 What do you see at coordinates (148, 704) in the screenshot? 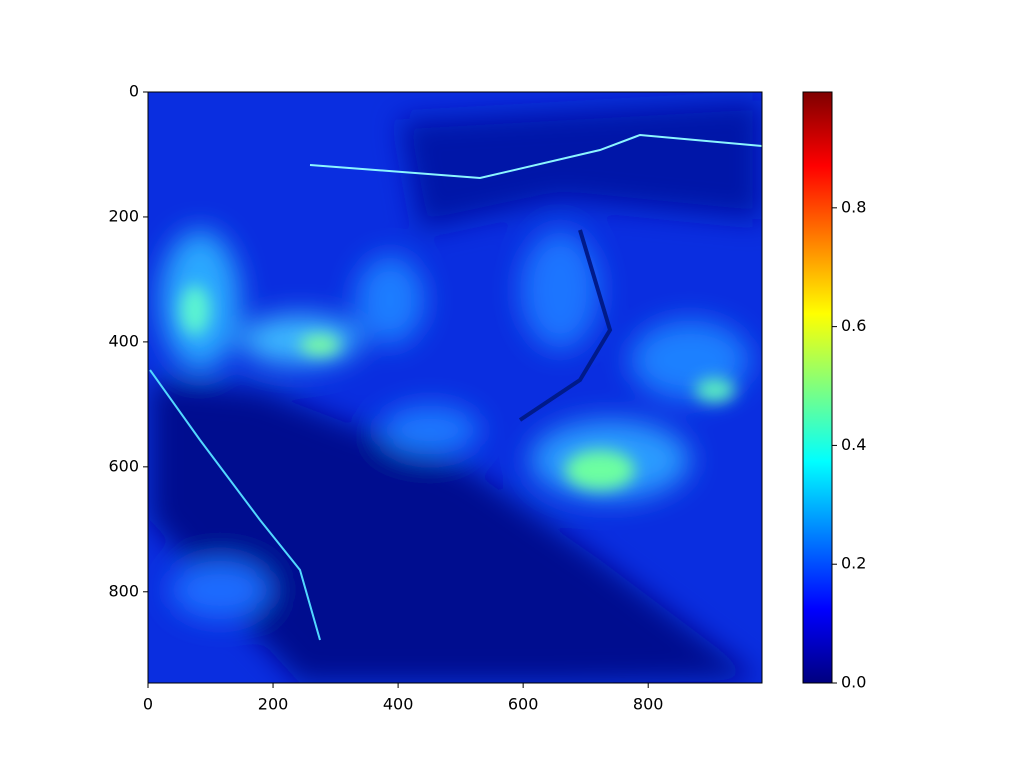
I see `x-tick-label: 0` at bounding box center [148, 704].